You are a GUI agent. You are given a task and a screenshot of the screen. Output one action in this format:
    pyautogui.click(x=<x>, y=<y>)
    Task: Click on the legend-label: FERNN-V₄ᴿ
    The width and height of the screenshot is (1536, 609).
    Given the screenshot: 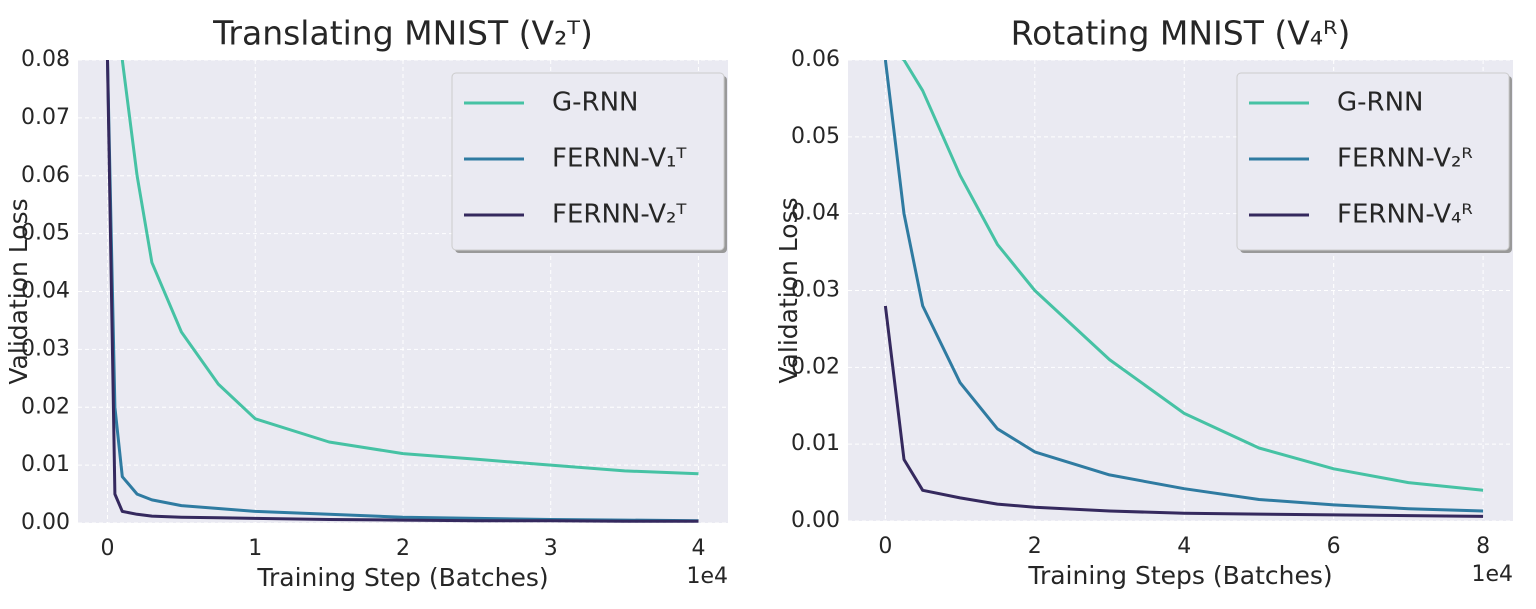 What is the action you would take?
    pyautogui.click(x=1405, y=215)
    